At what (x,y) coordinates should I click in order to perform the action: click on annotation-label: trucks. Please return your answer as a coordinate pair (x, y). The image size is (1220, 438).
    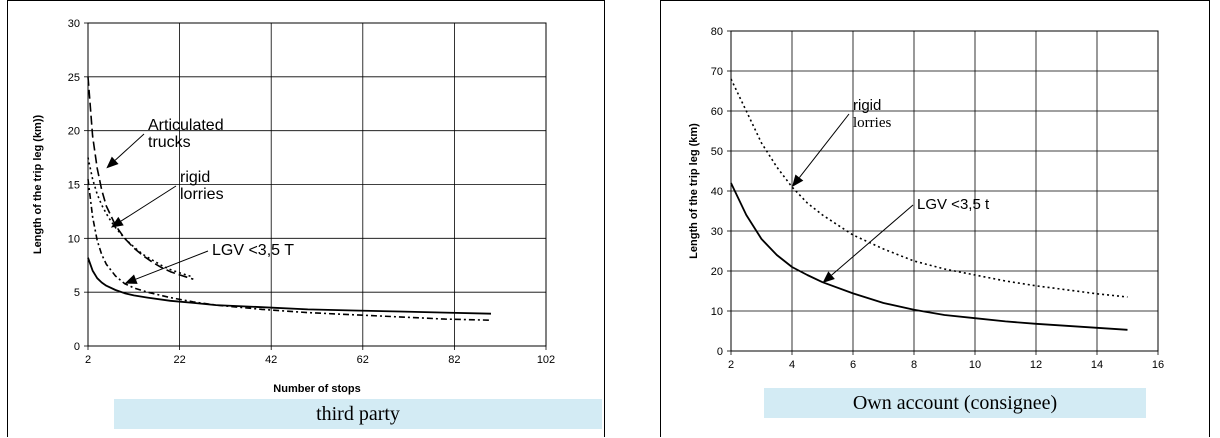
    Looking at the image, I should click on (169, 142).